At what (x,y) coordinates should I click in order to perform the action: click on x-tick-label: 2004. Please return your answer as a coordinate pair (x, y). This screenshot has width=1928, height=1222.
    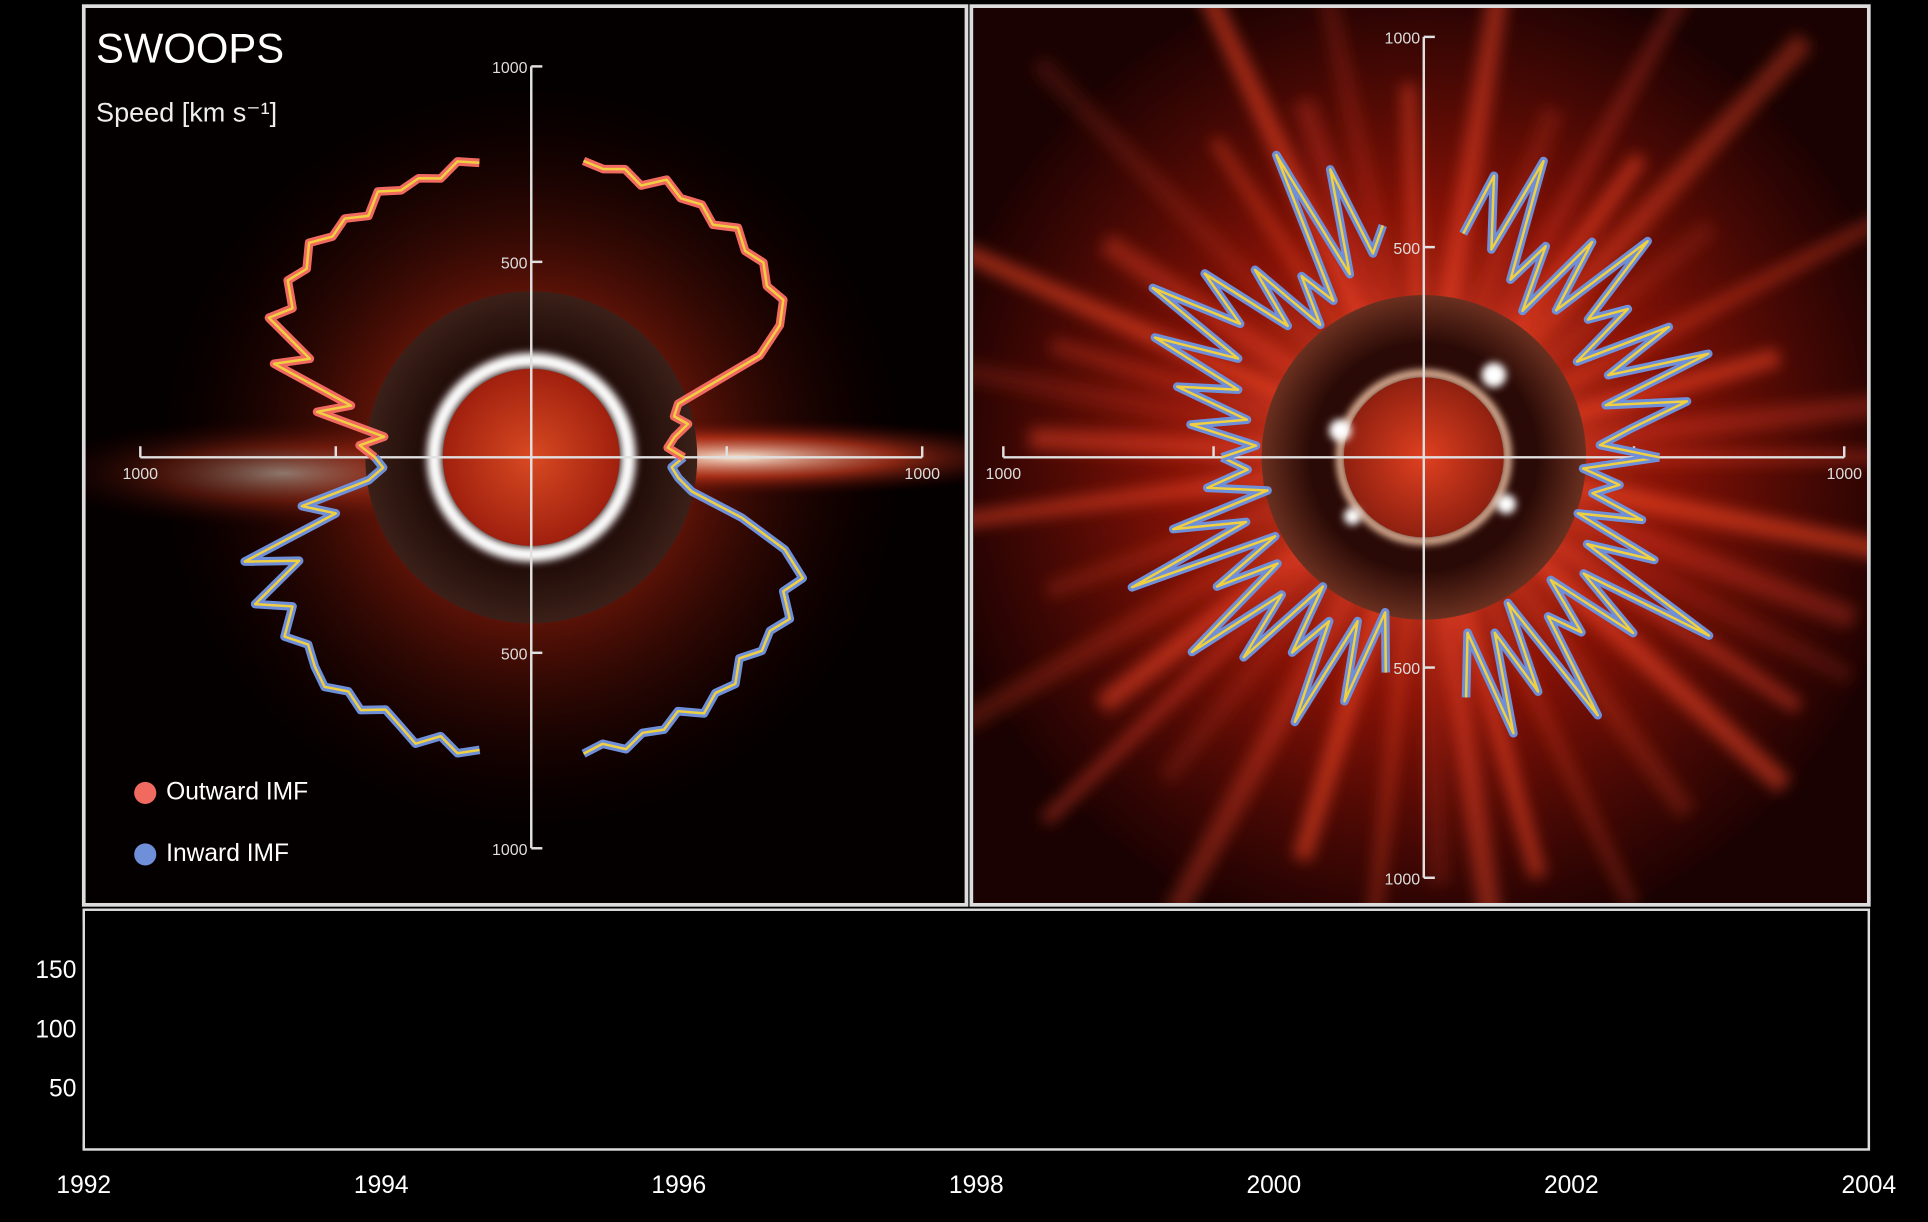
    Looking at the image, I should click on (1868, 1185).